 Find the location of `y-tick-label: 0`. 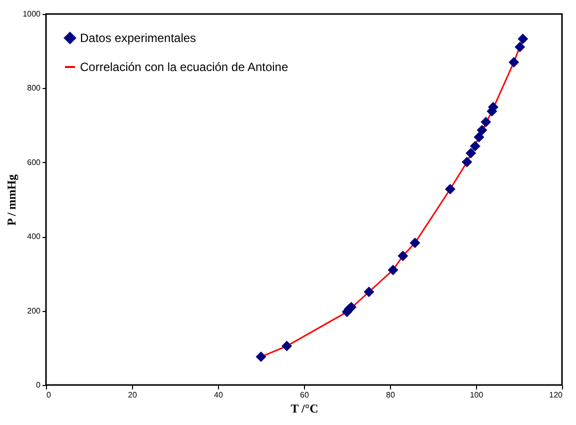

y-tick-label: 0 is located at coordinates (39, 385).